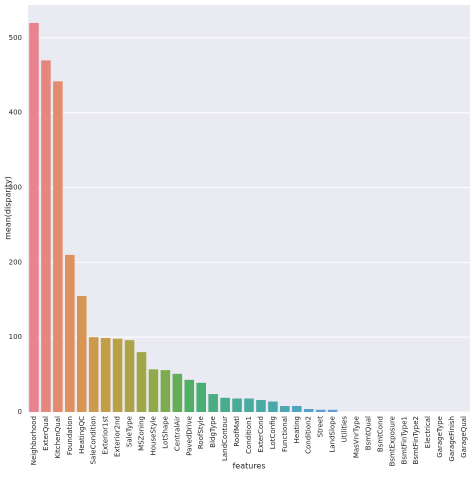 This screenshot has width=474, height=478. What do you see at coordinates (213, 432) in the screenshot?
I see `x-tick-label: BldgType` at bounding box center [213, 432].